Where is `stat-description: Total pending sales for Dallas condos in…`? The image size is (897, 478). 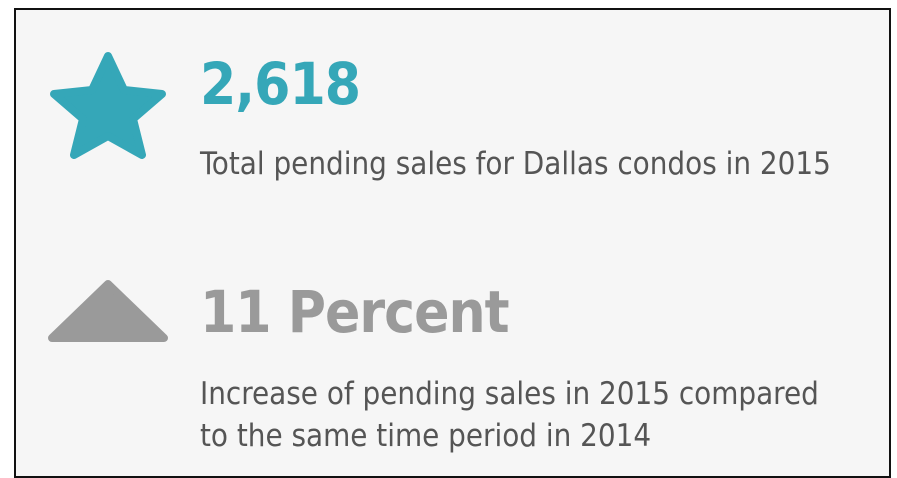 stat-description: Total pending sales for Dallas condos in… is located at coordinates (515, 164).